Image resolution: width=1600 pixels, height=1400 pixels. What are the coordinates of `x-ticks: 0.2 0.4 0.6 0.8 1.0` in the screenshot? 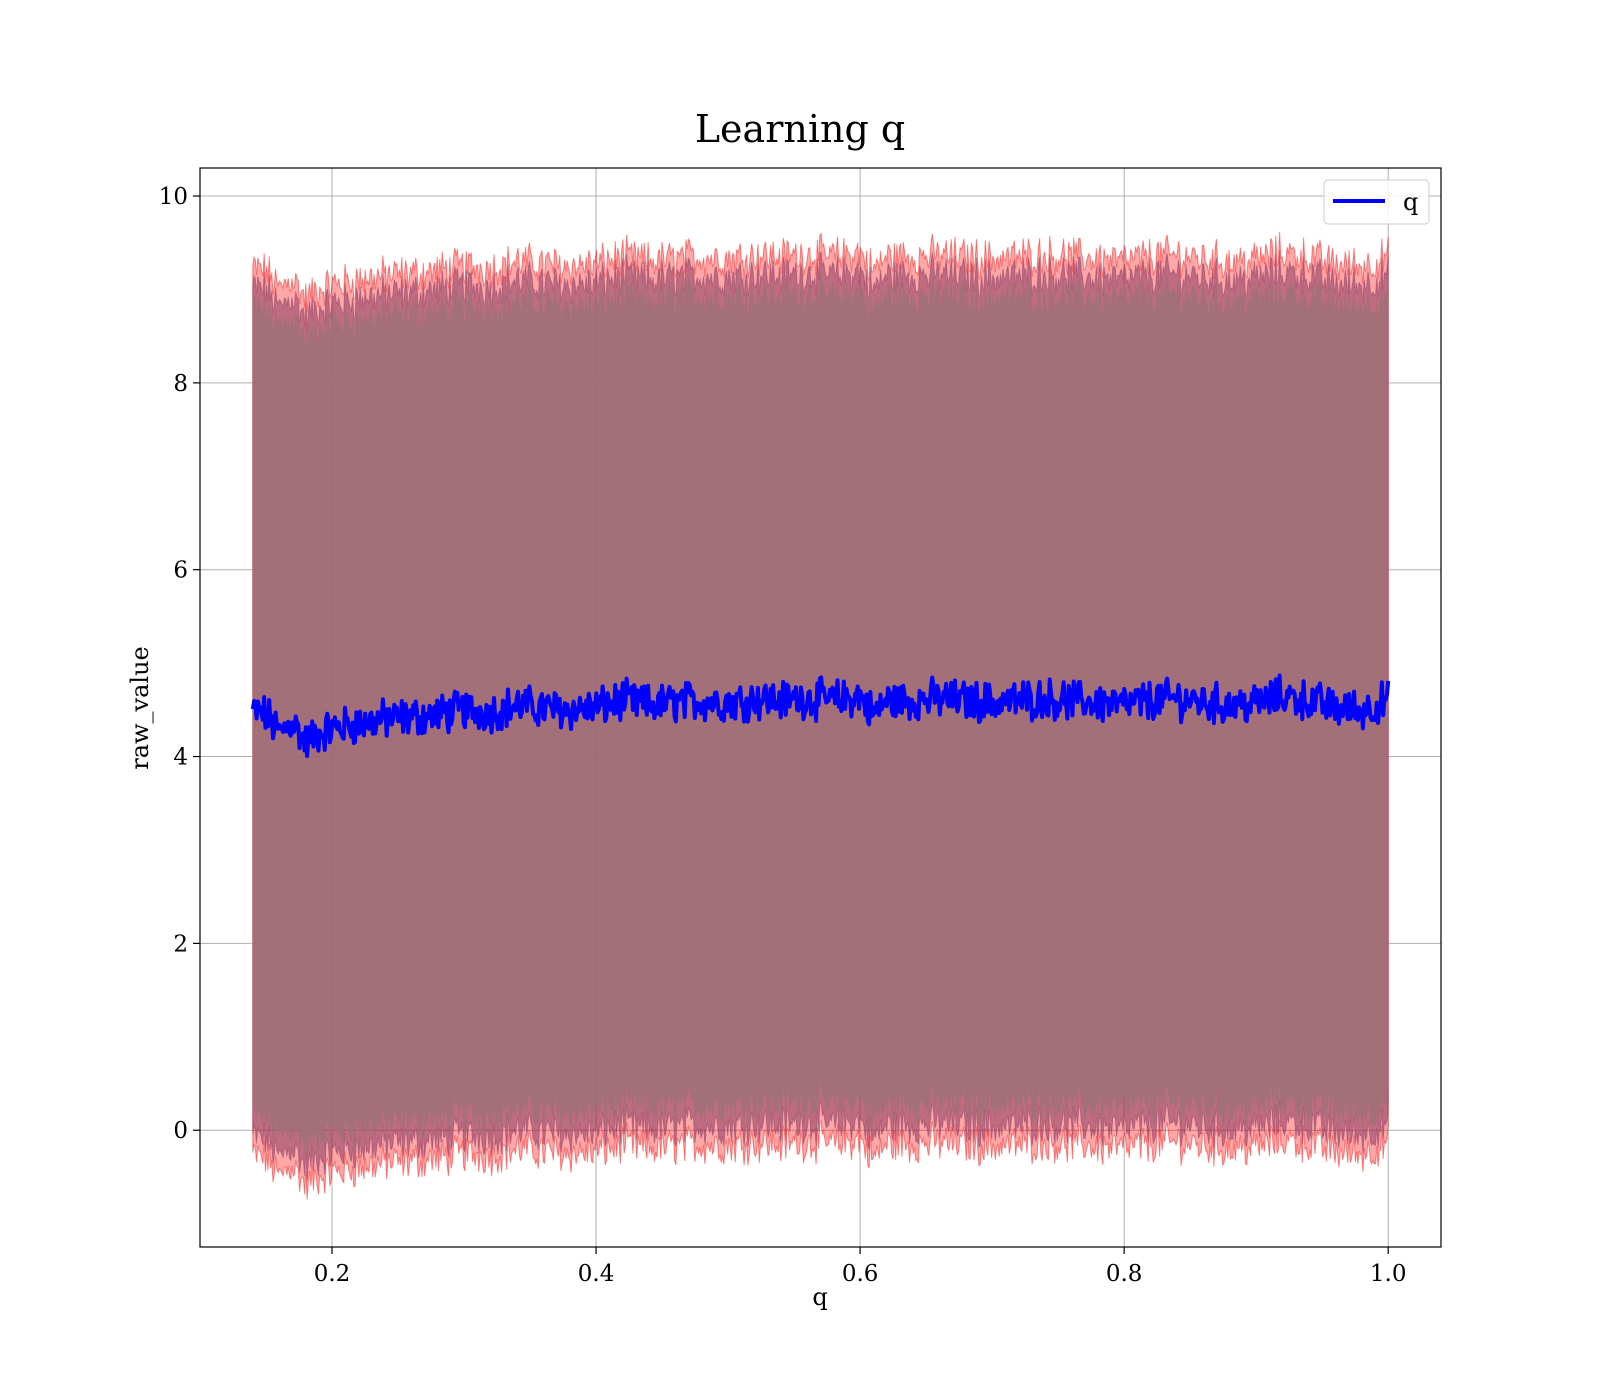 It's located at (860, 1267).